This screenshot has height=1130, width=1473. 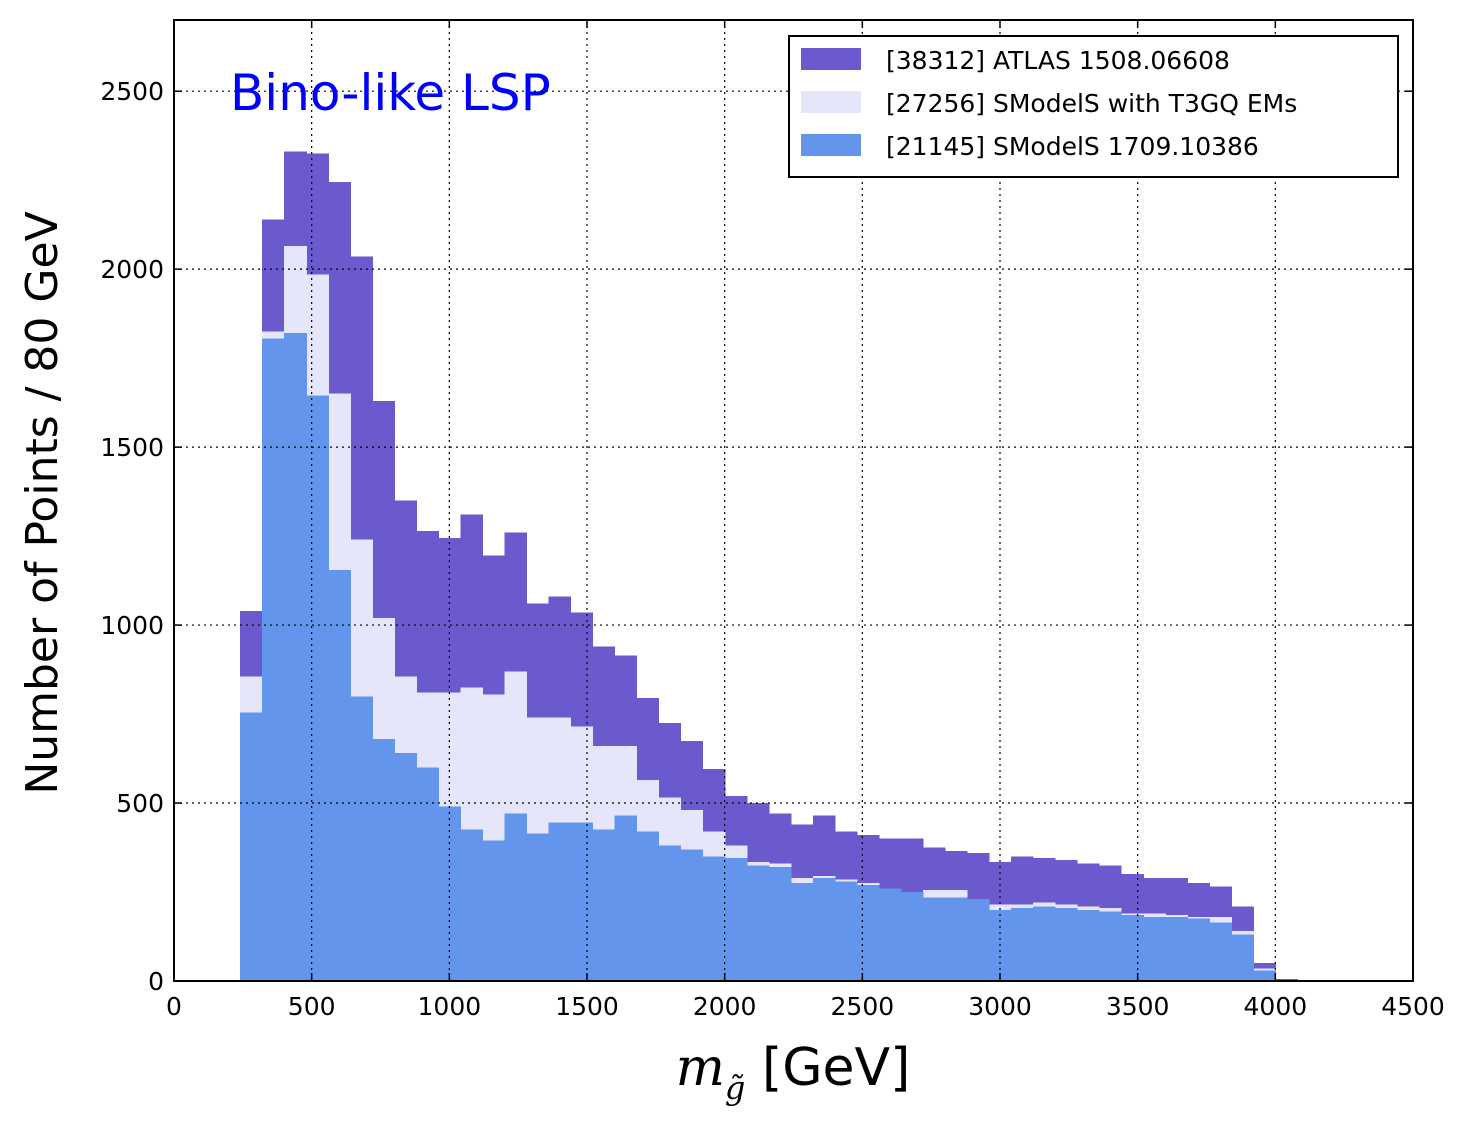 What do you see at coordinates (725, 1006) in the screenshot?
I see `x-tick-label: 2000` at bounding box center [725, 1006].